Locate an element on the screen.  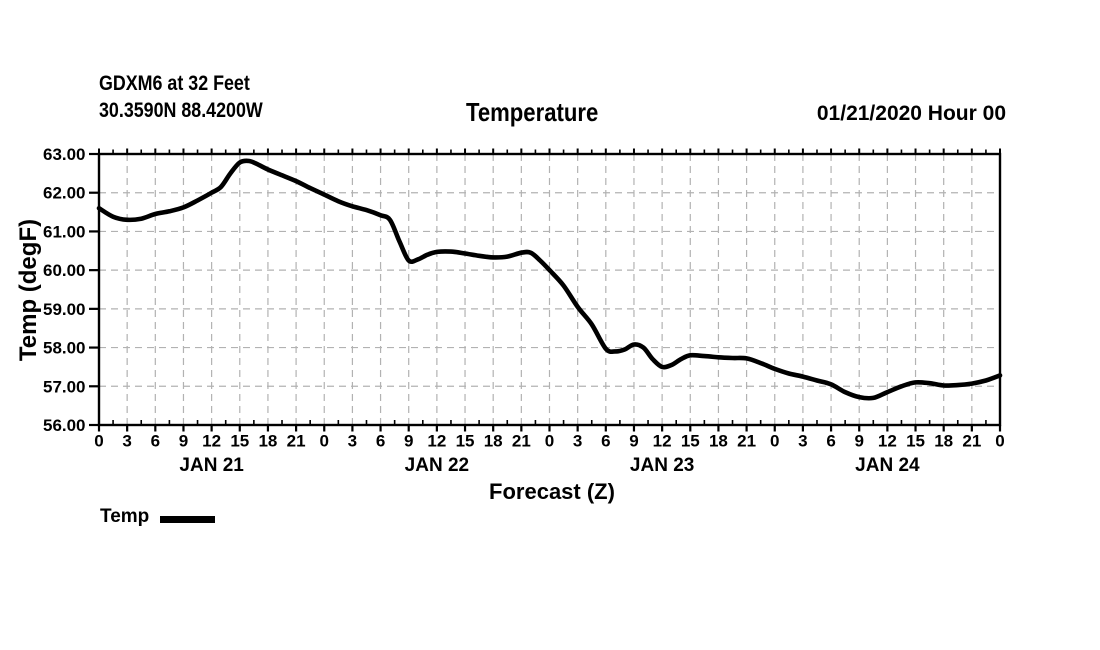
datetime-label: 01/21/2020 Hour 00 is located at coordinates (911, 113).